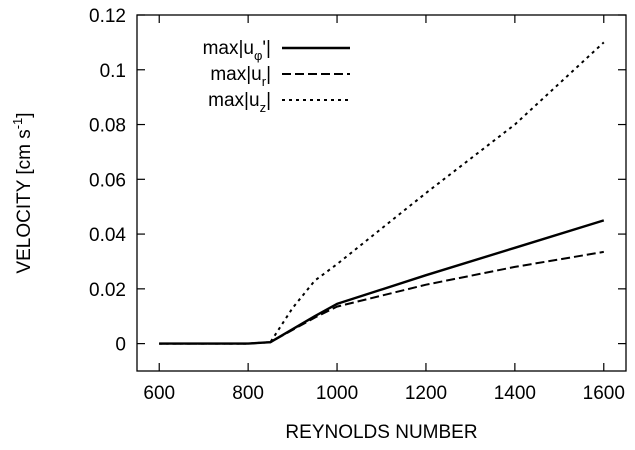 The image size is (635, 450). Describe the element at coordinates (107, 235) in the screenshot. I see `y-tick-label: 0.04` at that location.